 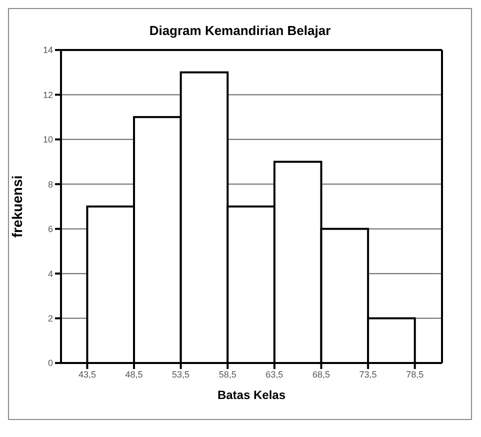 I want to click on y-tick-label: 4, so click(x=50, y=273).